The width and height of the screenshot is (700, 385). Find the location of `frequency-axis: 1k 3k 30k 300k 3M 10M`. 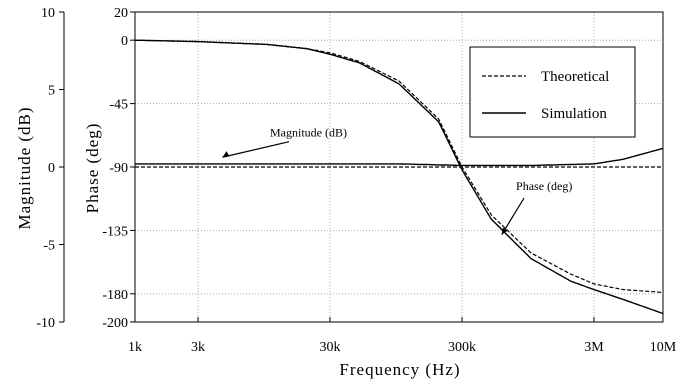

frequency-axis: 1k 3k 30k 300k 3M 10M is located at coordinates (402, 336).